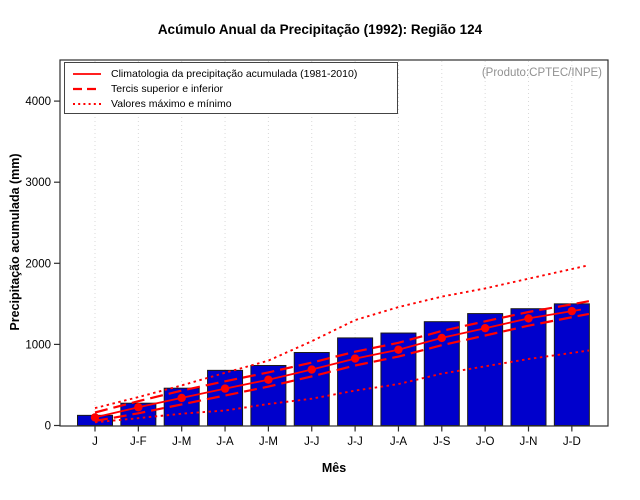 The height and width of the screenshot is (500, 640). Describe the element at coordinates (38, 264) in the screenshot. I see `y-tick-label: 2000` at that location.